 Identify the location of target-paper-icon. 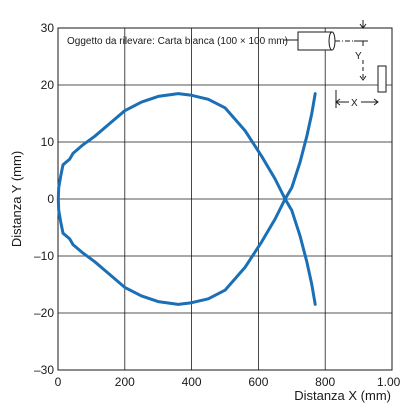
(382, 79).